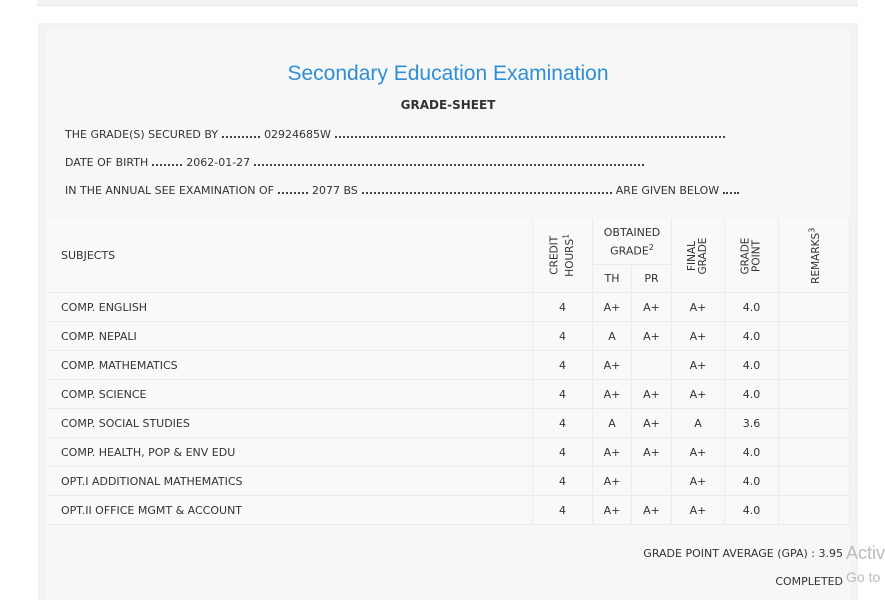  I want to click on table-cell: COMP. SOCIAL STUDIES, so click(289, 423).